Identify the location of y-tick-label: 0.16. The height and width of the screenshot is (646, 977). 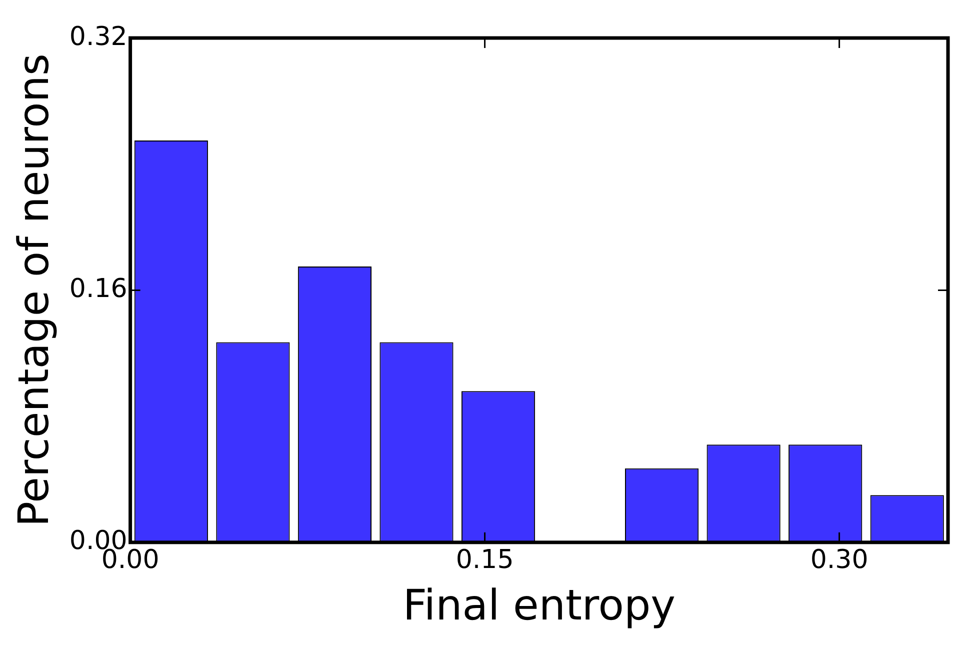
(98, 289).